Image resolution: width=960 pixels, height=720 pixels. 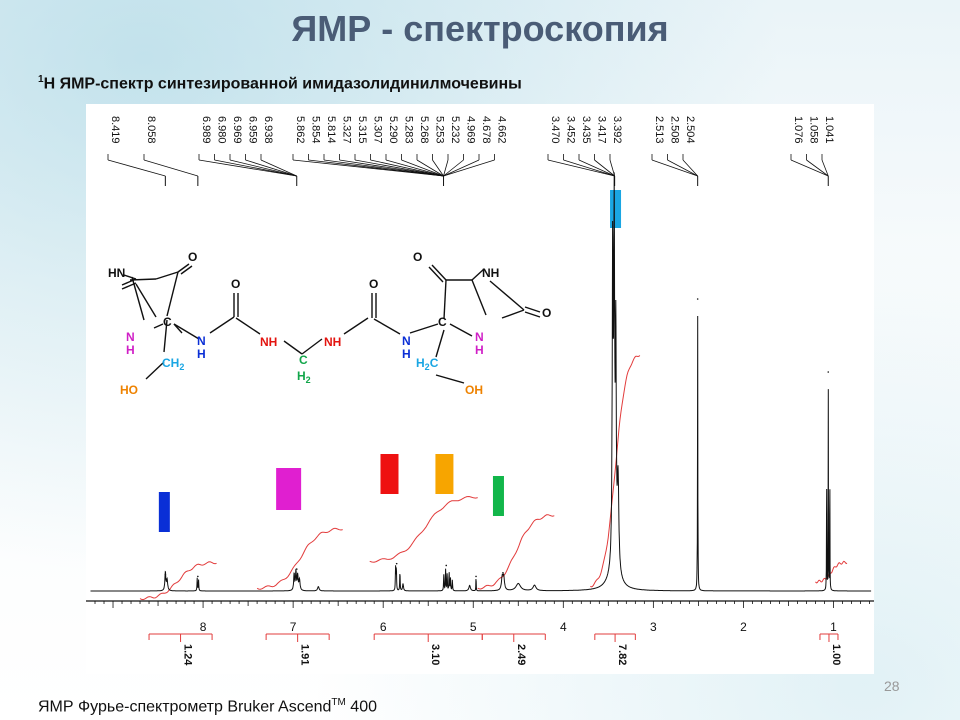 I want to click on peak-label: 5.290, so click(x=393, y=130).